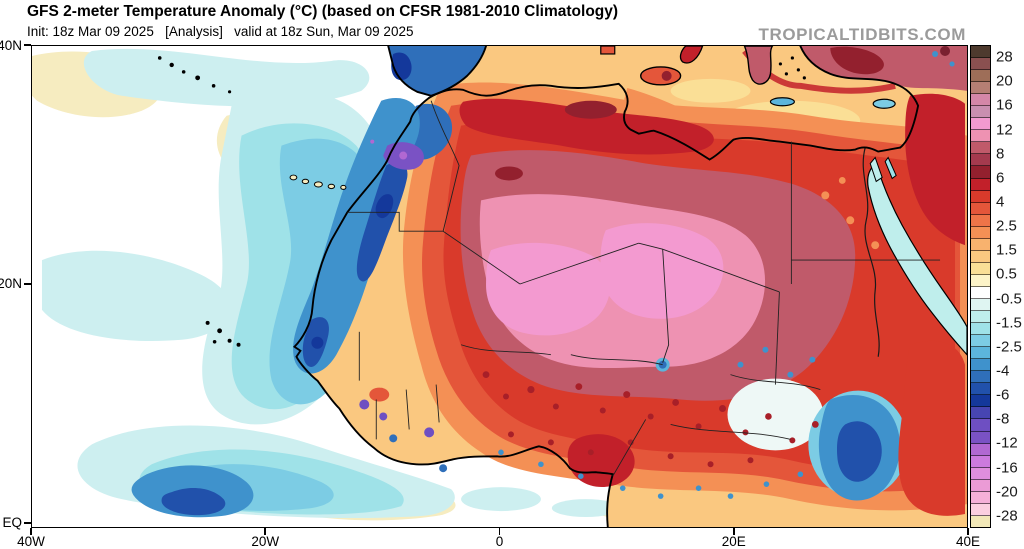 This screenshot has height=549, width=1024. What do you see at coordinates (31, 541) in the screenshot?
I see `lon-label: 40W` at bounding box center [31, 541].